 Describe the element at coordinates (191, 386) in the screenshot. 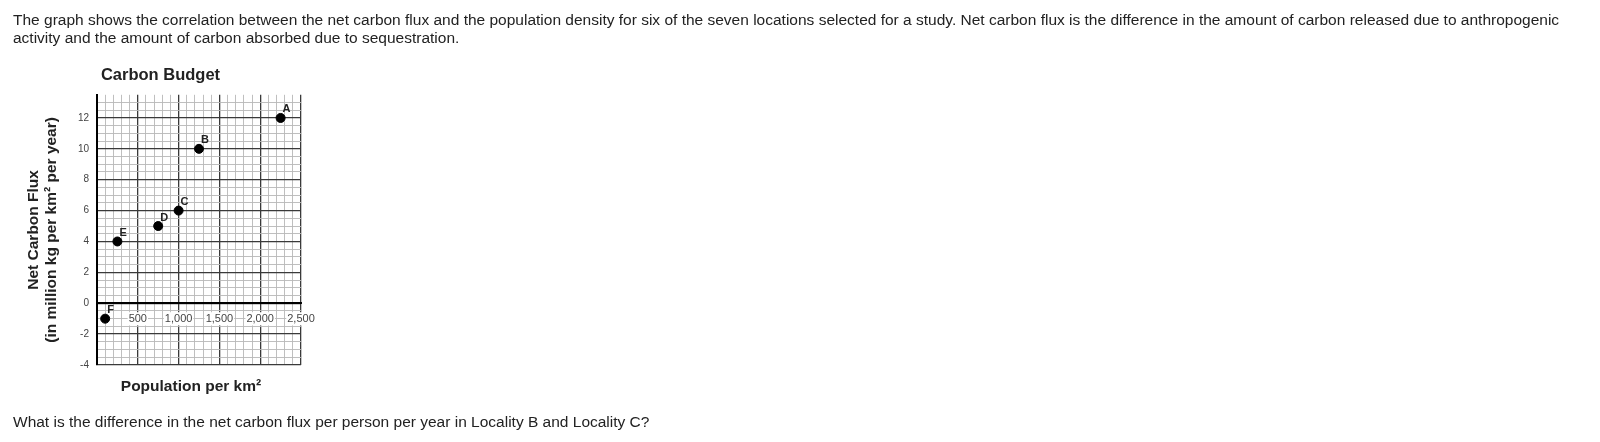

I see `x-axis-title: Population per km²` at that location.